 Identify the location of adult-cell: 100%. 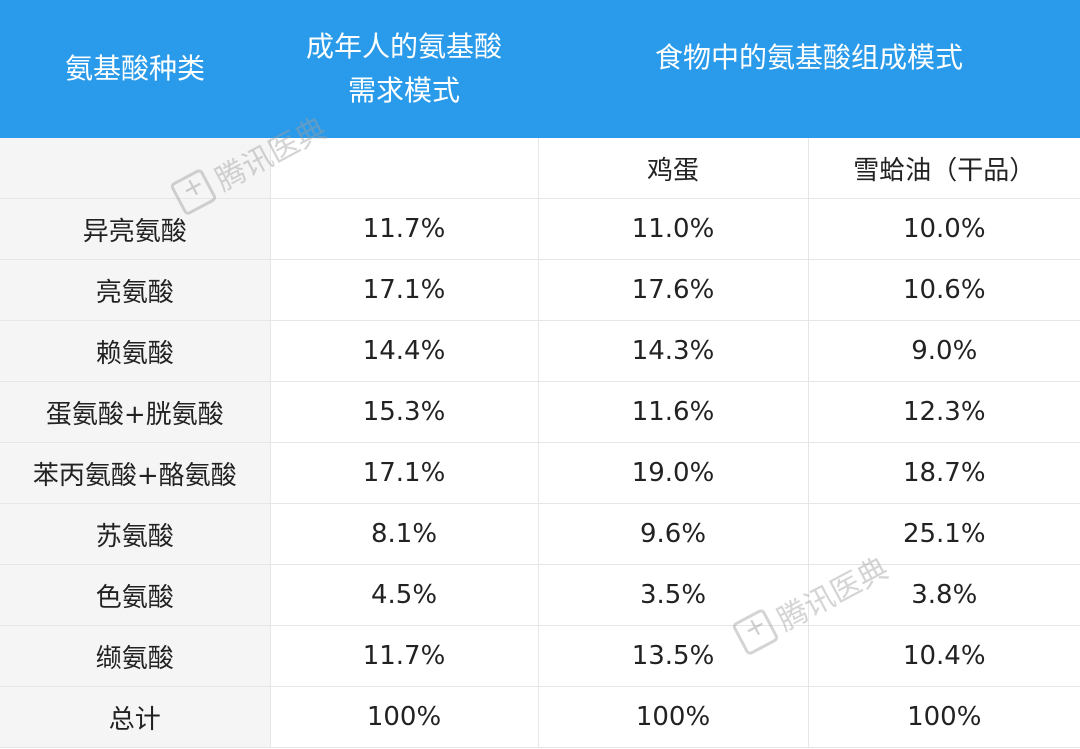
(403, 717).